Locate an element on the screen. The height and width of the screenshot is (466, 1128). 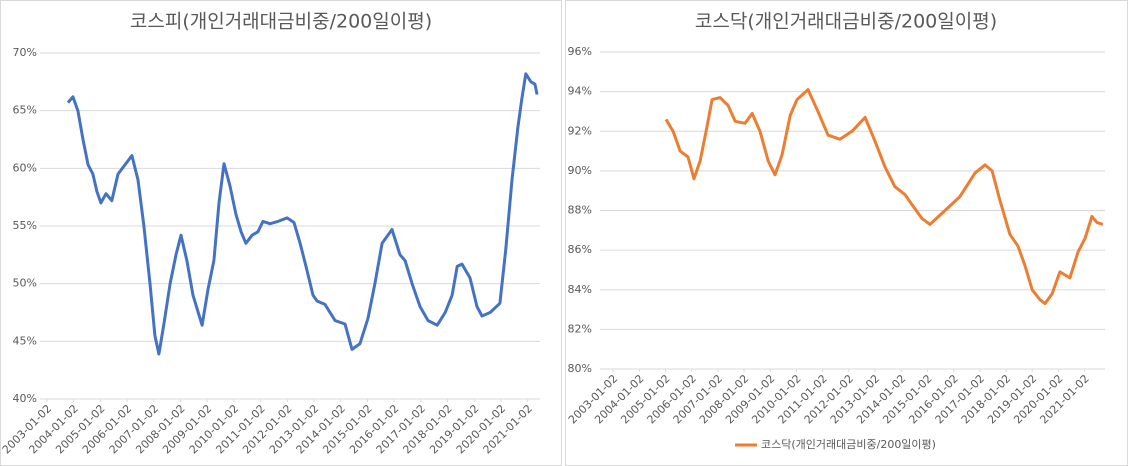
y-tick-label: 96% is located at coordinates (580, 51).